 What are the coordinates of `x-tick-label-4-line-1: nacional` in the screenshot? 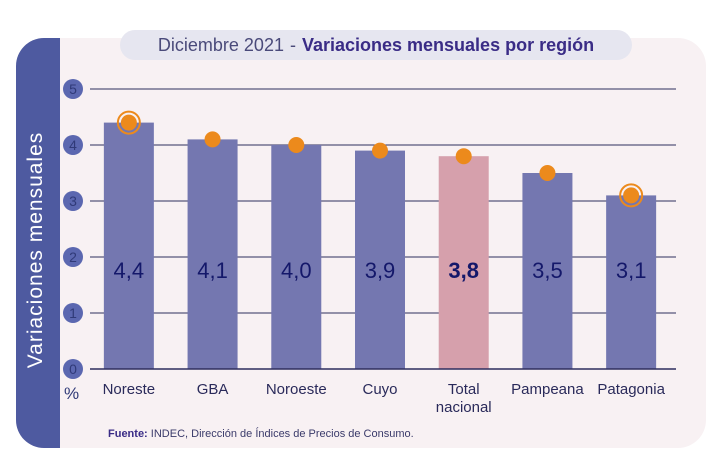 It's located at (464, 407).